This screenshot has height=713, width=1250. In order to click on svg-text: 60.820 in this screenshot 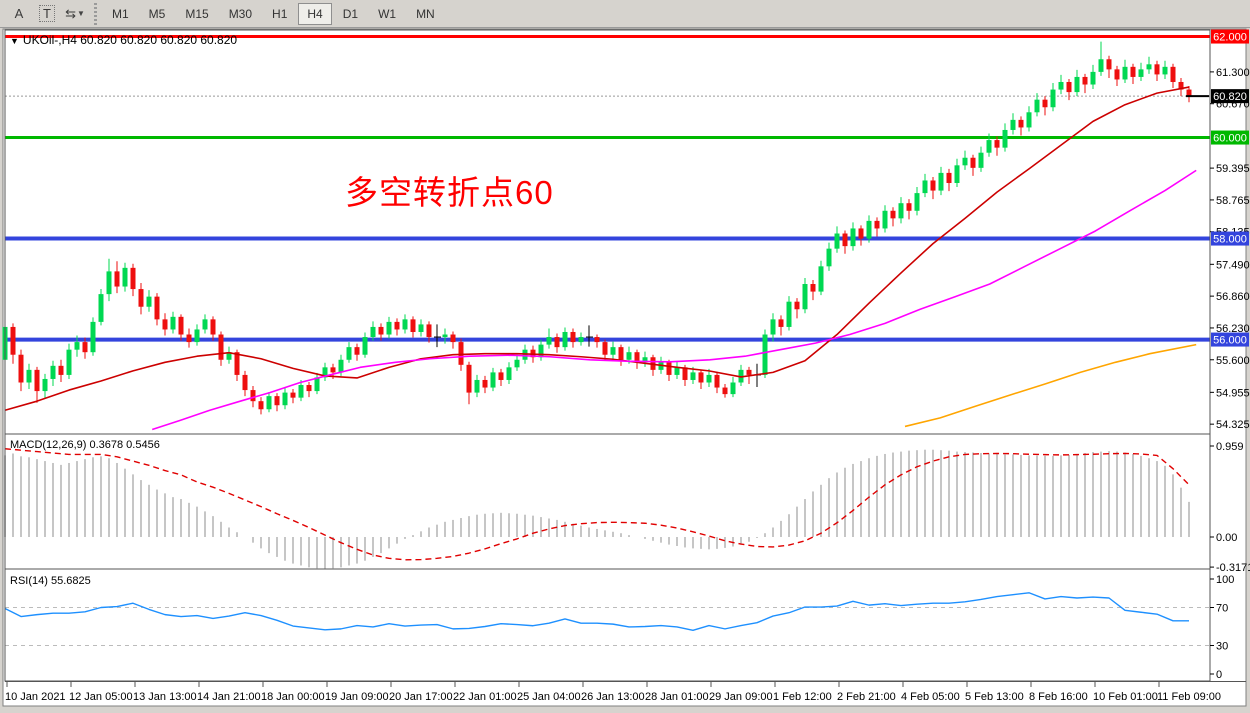, I will do `click(1230, 97)`.